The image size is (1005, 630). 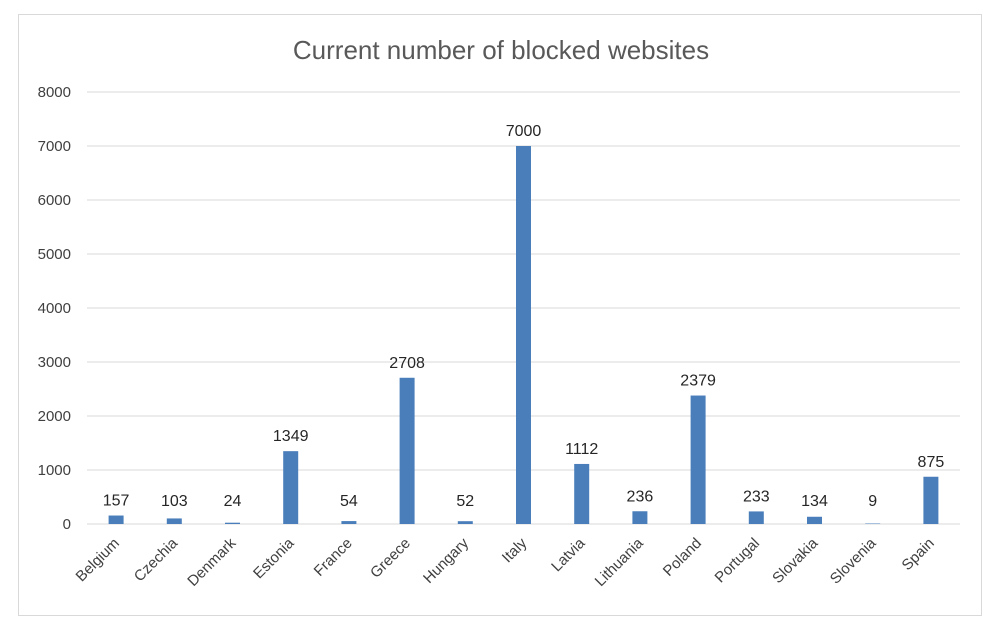 I want to click on bar-slovakia, so click(x=814, y=520).